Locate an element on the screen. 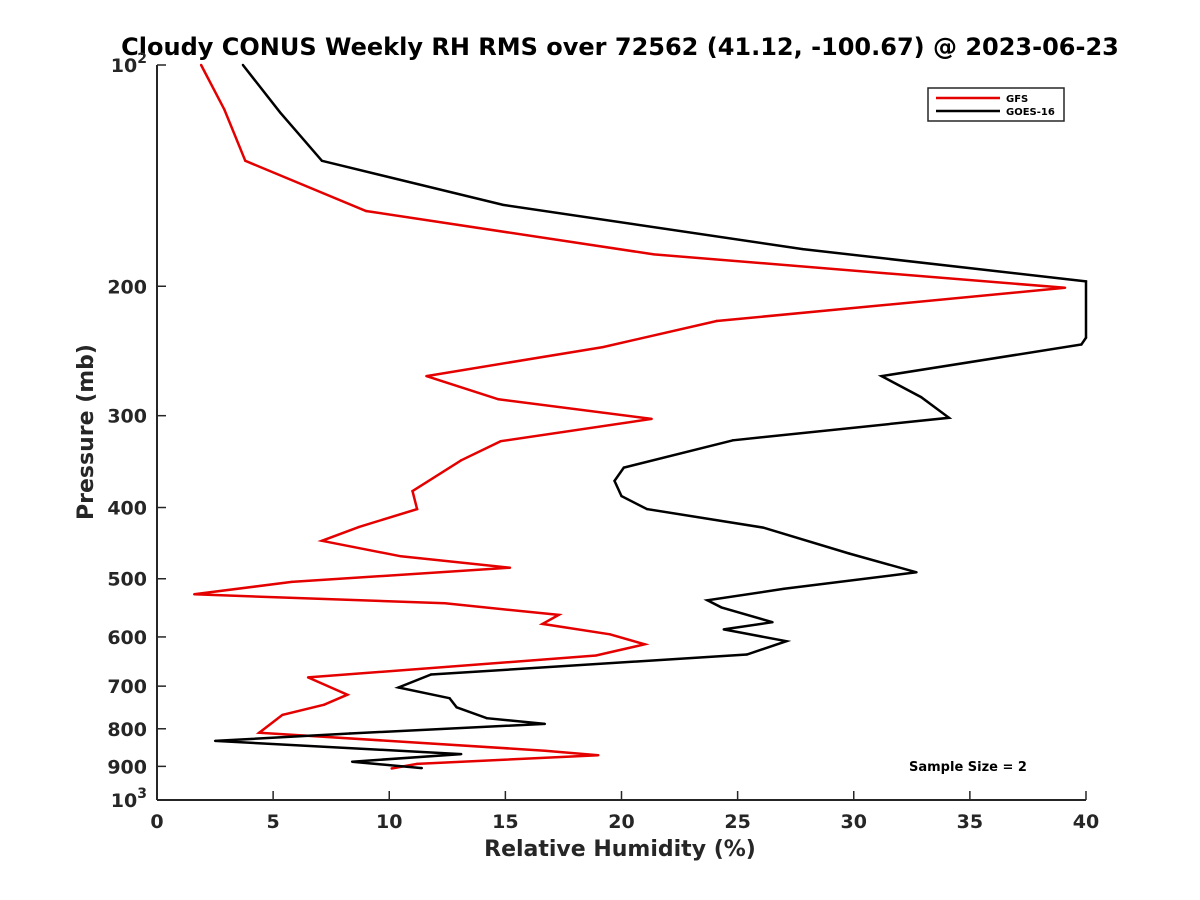 The height and width of the screenshot is (900, 1200). x-tick-label: 20 is located at coordinates (621, 822).